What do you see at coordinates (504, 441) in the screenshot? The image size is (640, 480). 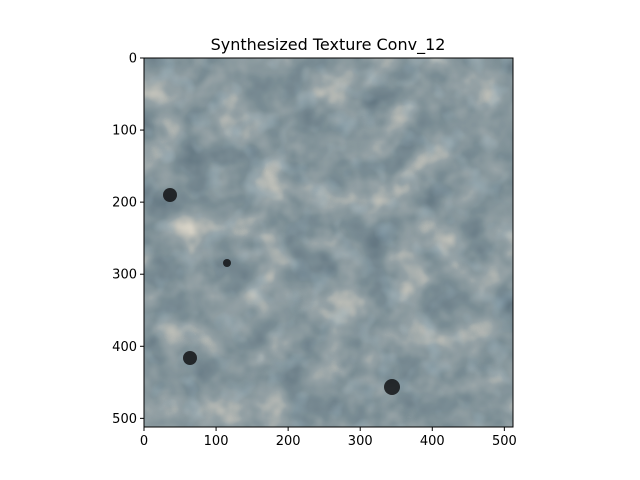 I see `x-tick-label: 500` at bounding box center [504, 441].